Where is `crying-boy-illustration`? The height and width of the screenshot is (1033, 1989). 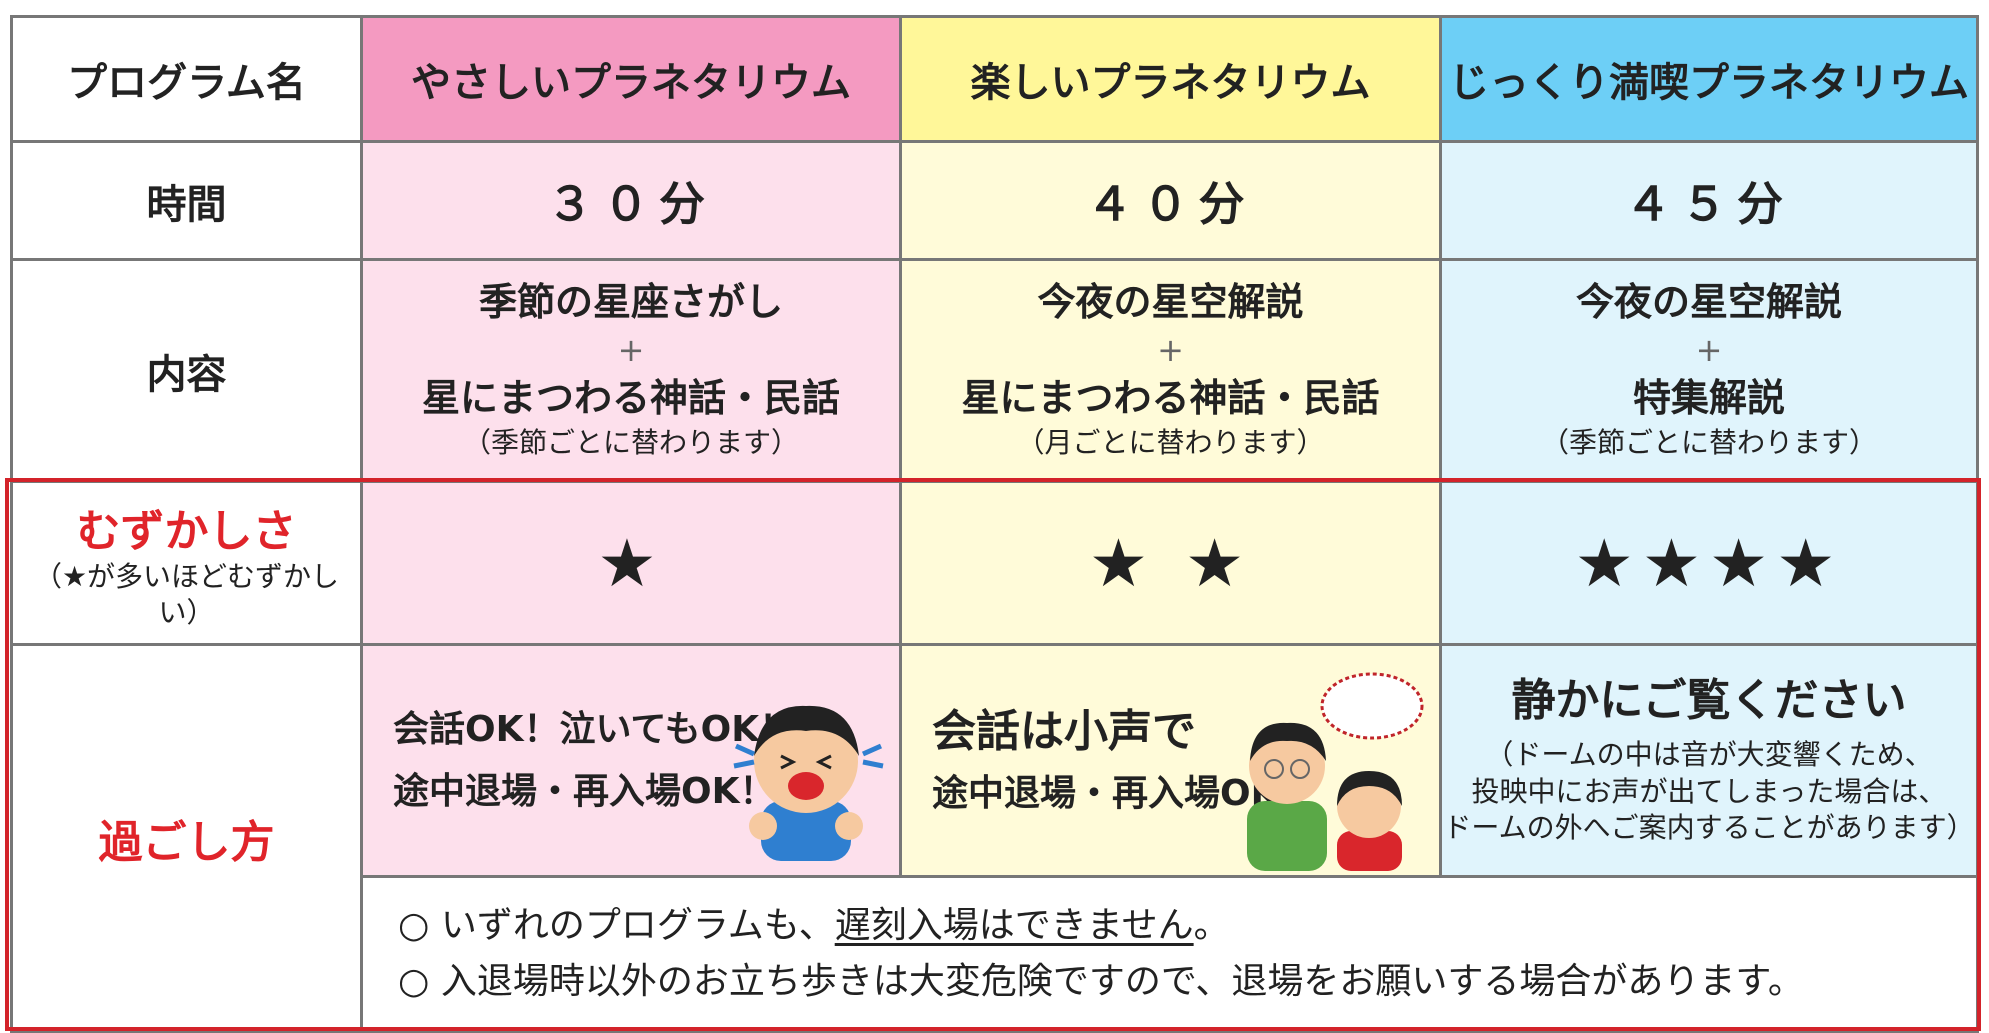 crying-boy-illustration is located at coordinates (808, 783).